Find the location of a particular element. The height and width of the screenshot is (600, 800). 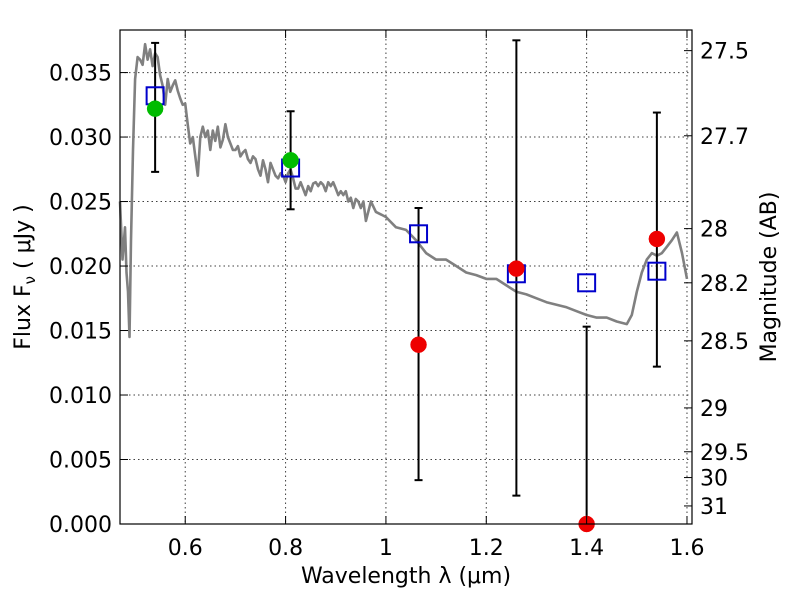

y2-axis-label: Magnitude (AB) is located at coordinates (769, 277).